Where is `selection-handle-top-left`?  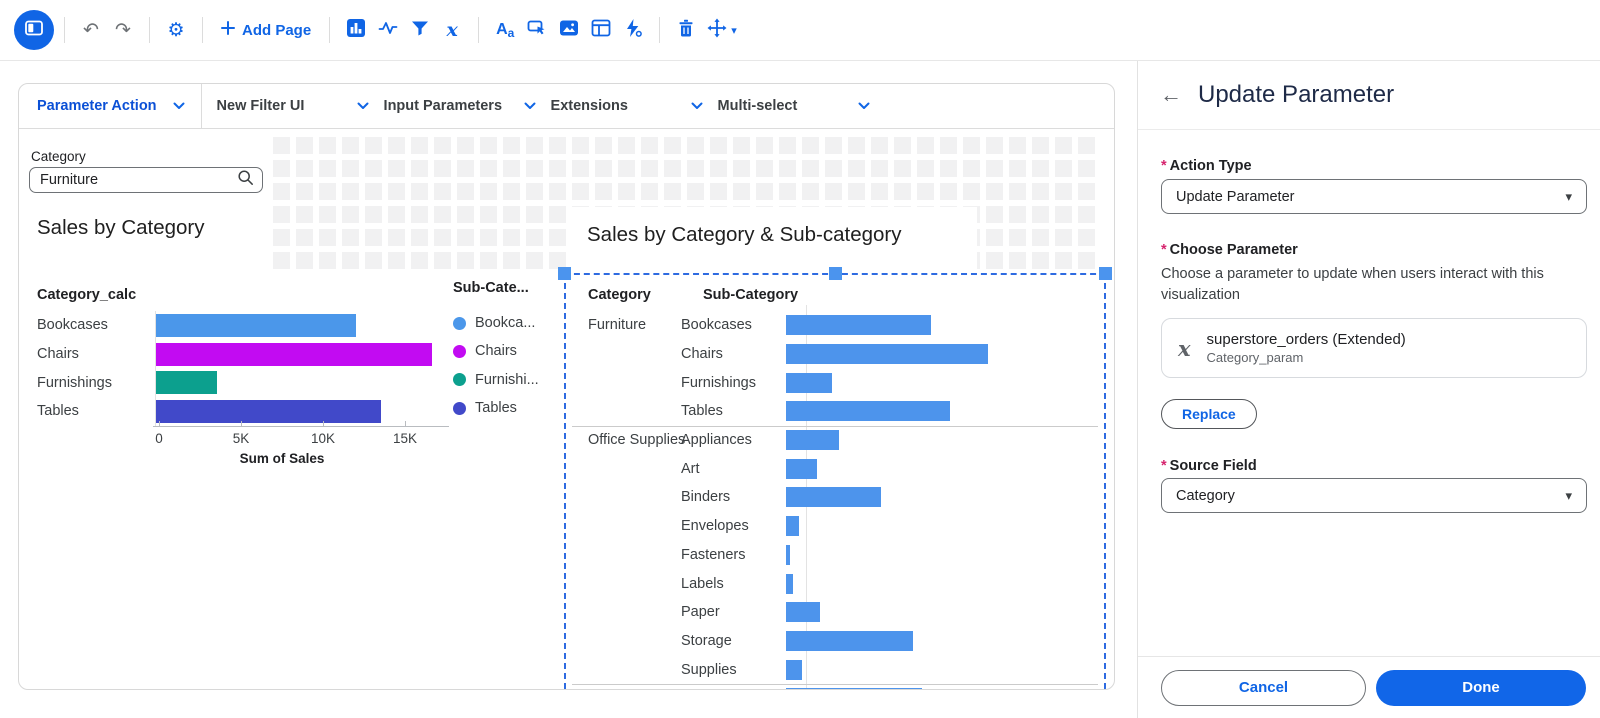 selection-handle-top-left is located at coordinates (564, 273).